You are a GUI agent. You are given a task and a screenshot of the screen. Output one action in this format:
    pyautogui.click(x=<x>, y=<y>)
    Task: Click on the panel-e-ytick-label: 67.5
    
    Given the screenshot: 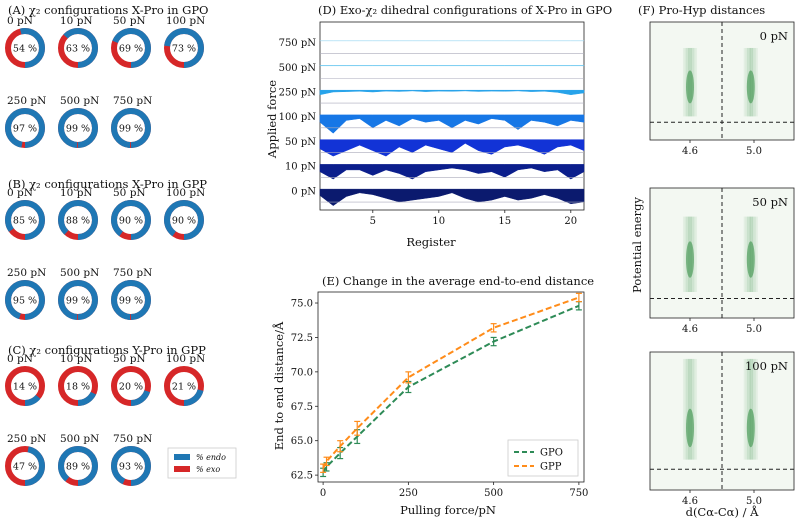 What is the action you would take?
    pyautogui.click(x=302, y=407)
    